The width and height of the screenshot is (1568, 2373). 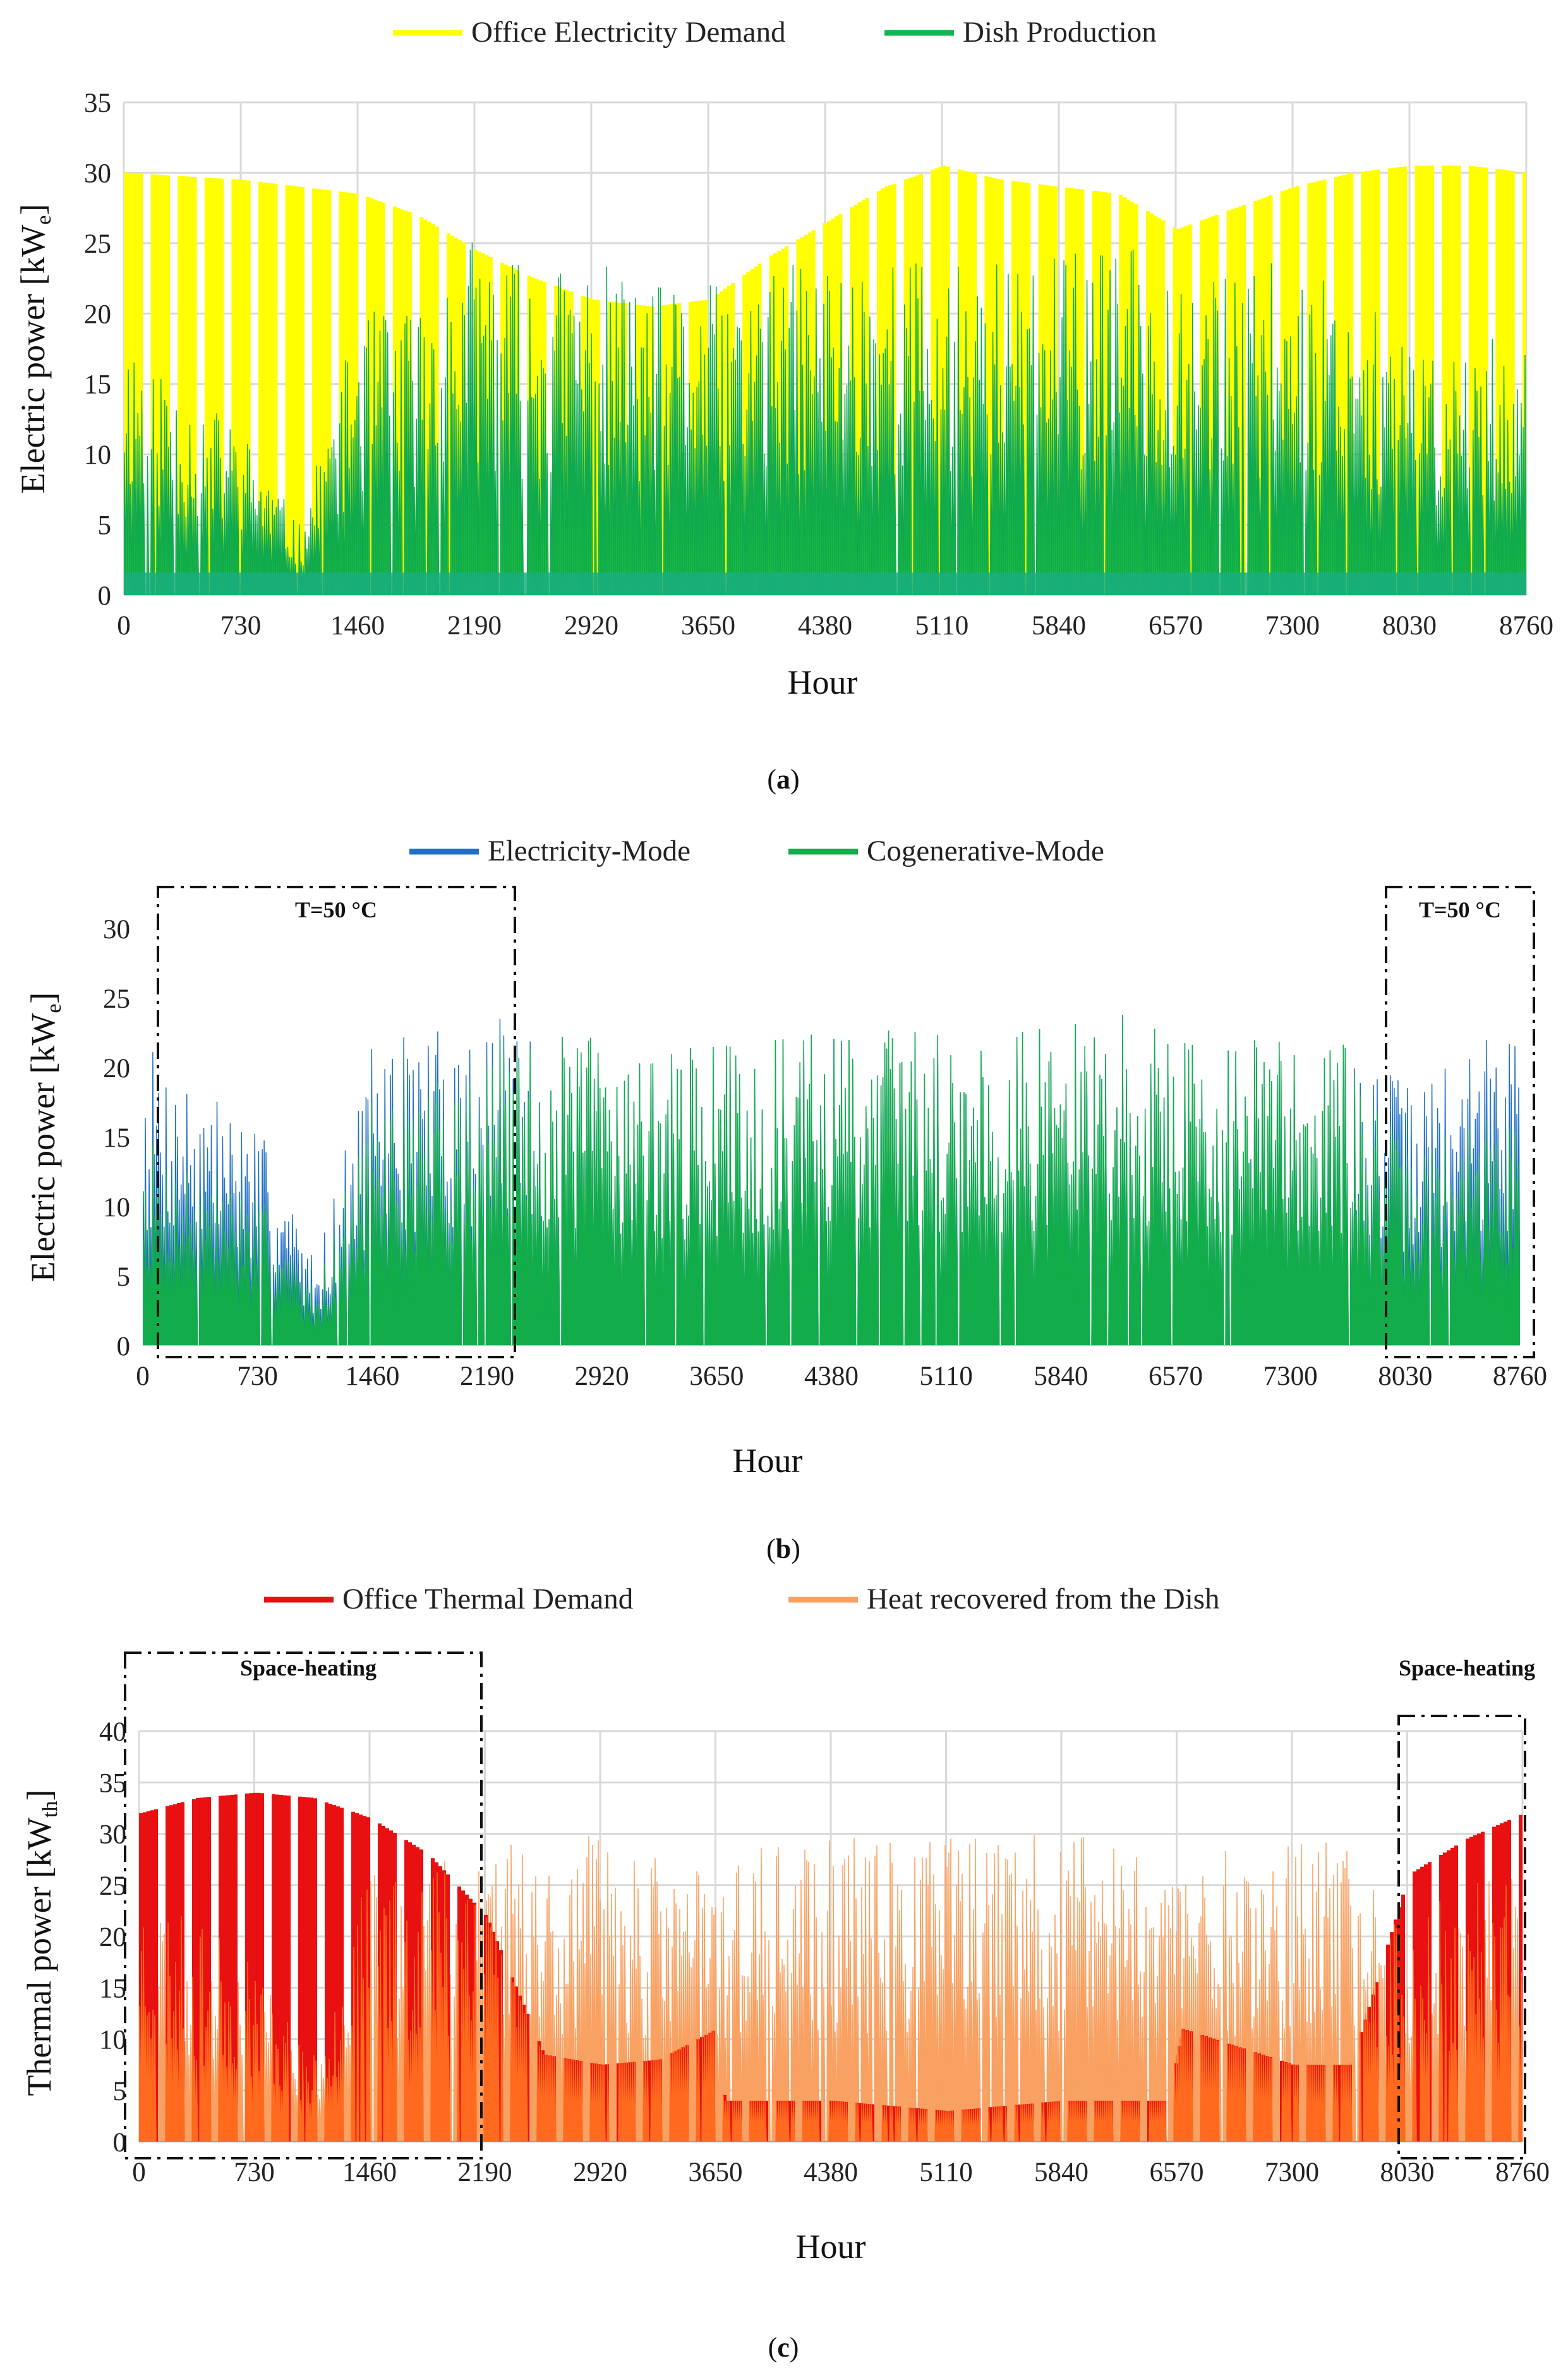 What do you see at coordinates (1460, 1122) in the screenshot?
I see `annotation-box-b-right` at bounding box center [1460, 1122].